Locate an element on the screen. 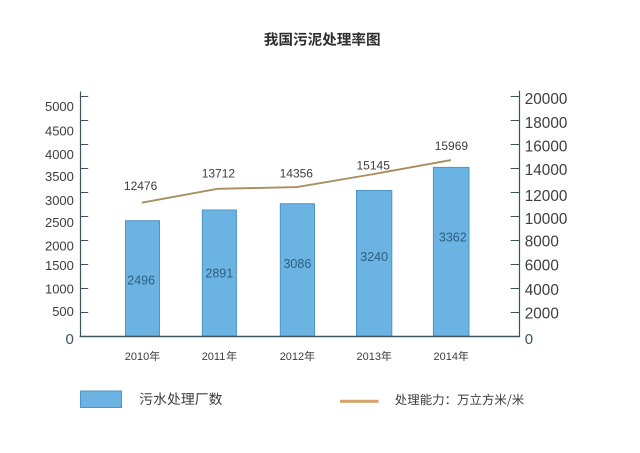 This screenshot has width=640, height=453. svg-text: 13712 is located at coordinates (219, 174).